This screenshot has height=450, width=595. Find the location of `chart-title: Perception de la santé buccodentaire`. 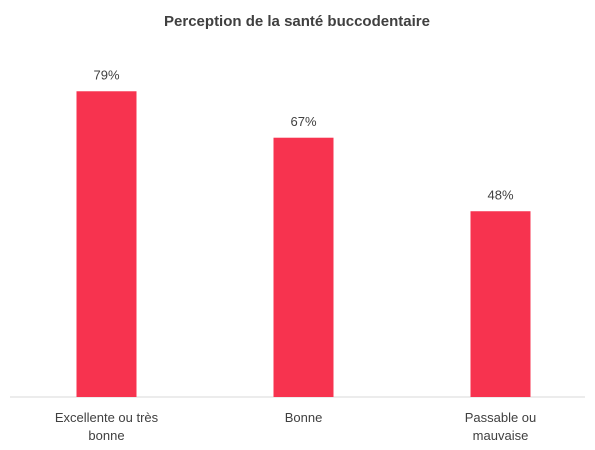

chart-title: Perception de la santé buccodentaire is located at coordinates (297, 21).